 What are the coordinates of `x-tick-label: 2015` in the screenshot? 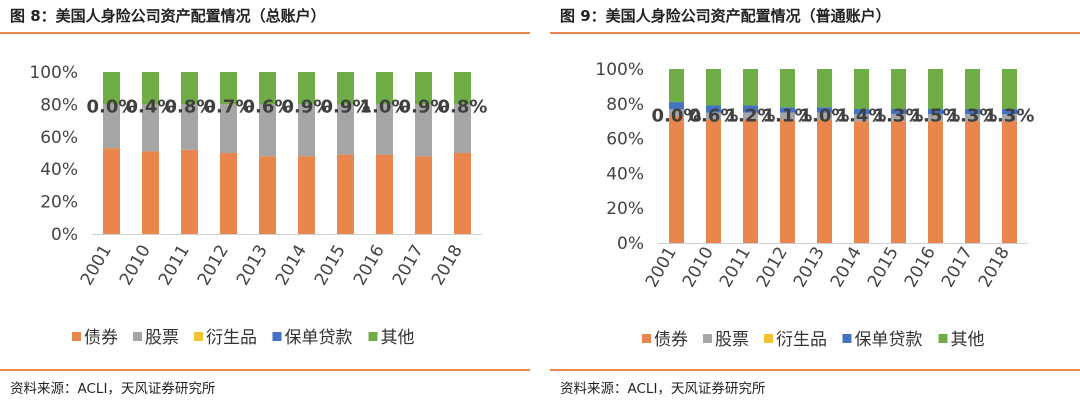 It's located at (330, 265).